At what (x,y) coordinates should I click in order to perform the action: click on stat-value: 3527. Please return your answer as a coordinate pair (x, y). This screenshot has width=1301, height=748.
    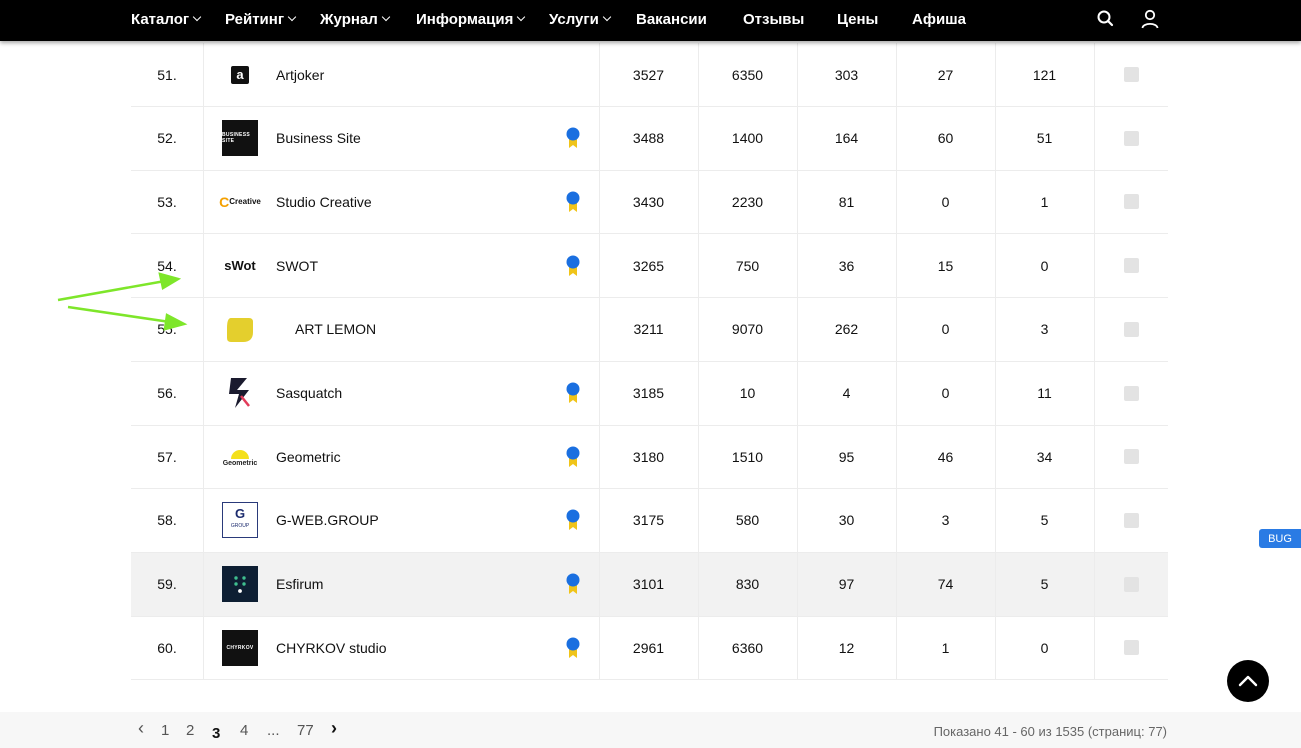
    Looking at the image, I should click on (648, 74).